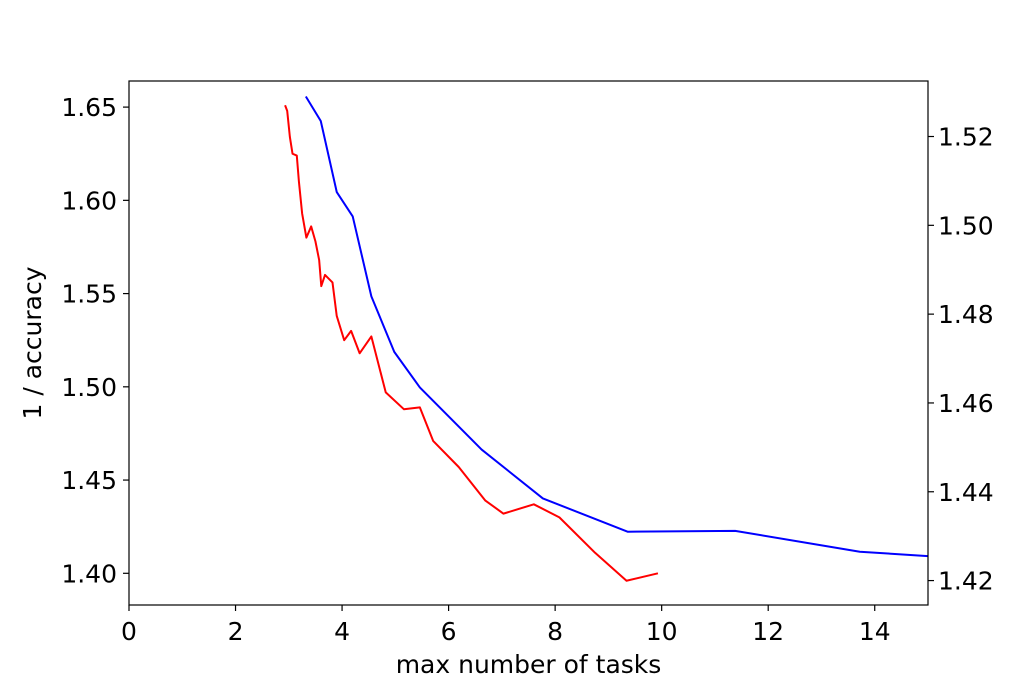 This screenshot has height=681, width=1031. What do you see at coordinates (768, 631) in the screenshot?
I see `x-tick-label: 12` at bounding box center [768, 631].